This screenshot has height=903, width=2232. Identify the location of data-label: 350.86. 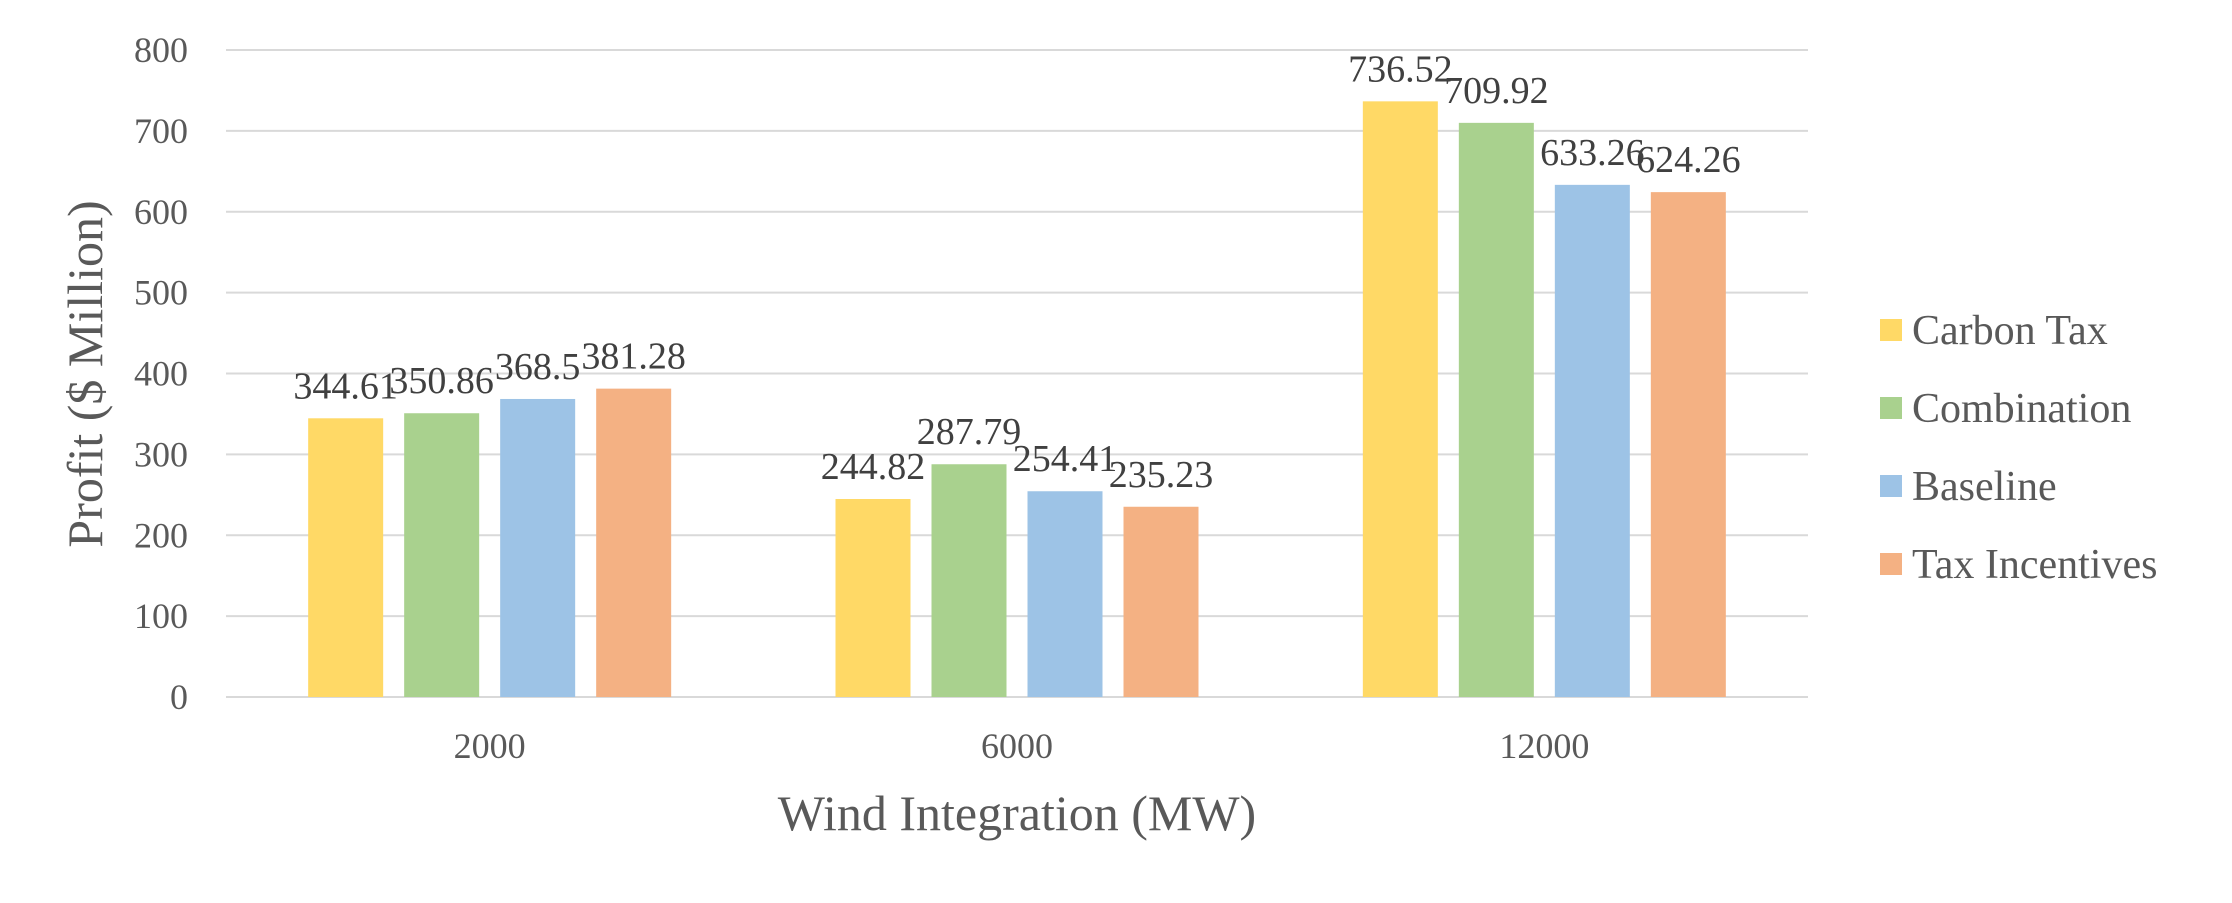
(441, 381).